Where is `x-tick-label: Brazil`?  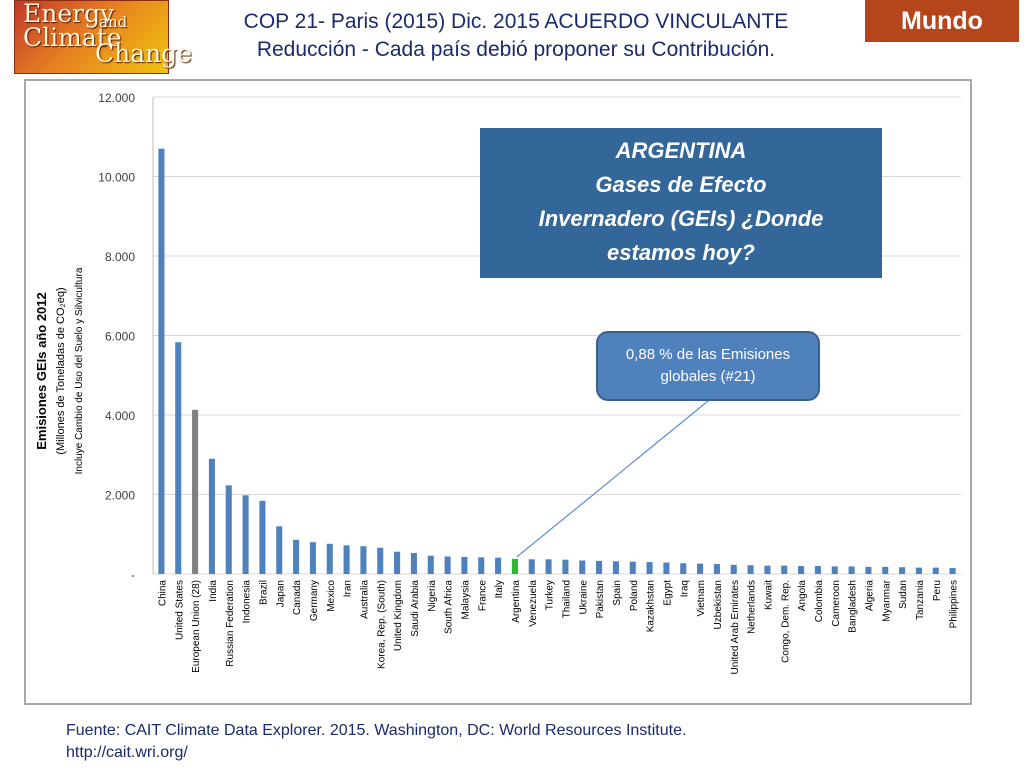
x-tick-label: Brazil is located at coordinates (263, 592).